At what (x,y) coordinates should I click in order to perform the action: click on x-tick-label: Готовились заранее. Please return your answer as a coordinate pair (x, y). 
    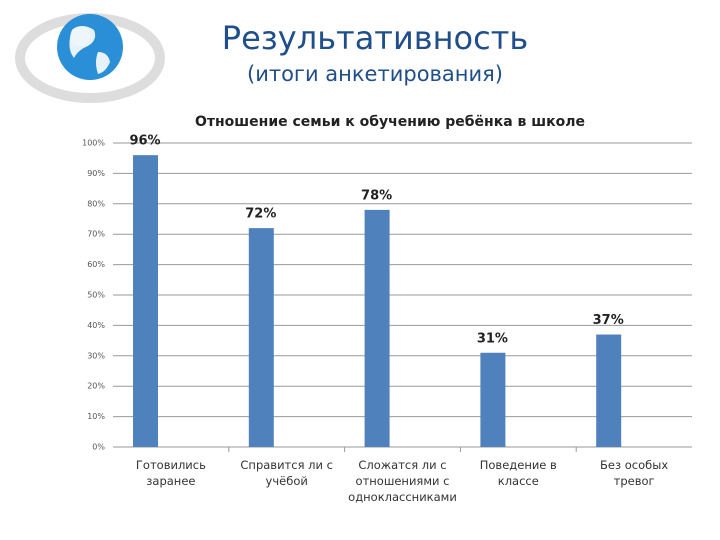
    Looking at the image, I should click on (170, 473).